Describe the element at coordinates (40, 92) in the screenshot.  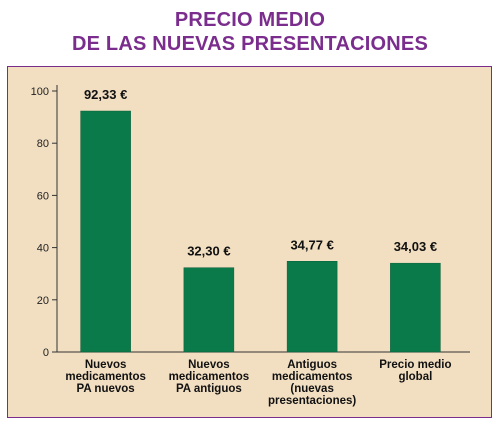
I see `y-tick-label: 100` at that location.